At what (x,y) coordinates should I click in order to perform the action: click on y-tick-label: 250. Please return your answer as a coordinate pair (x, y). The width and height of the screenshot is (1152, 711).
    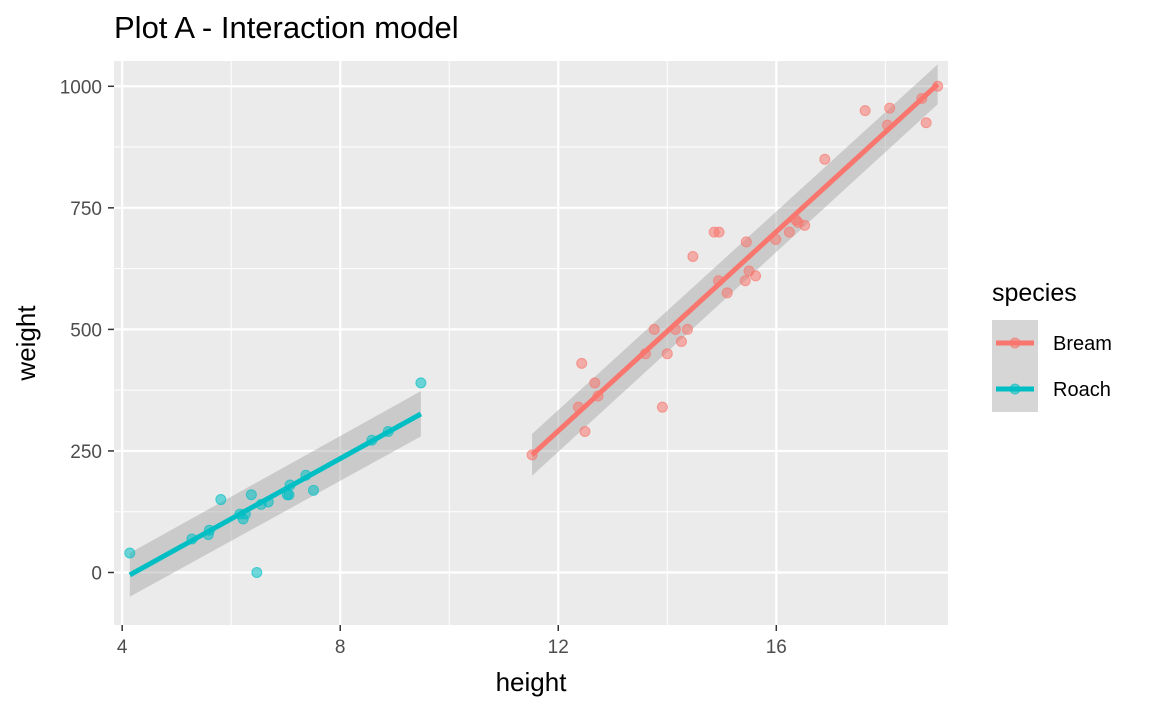
    Looking at the image, I should click on (86, 452).